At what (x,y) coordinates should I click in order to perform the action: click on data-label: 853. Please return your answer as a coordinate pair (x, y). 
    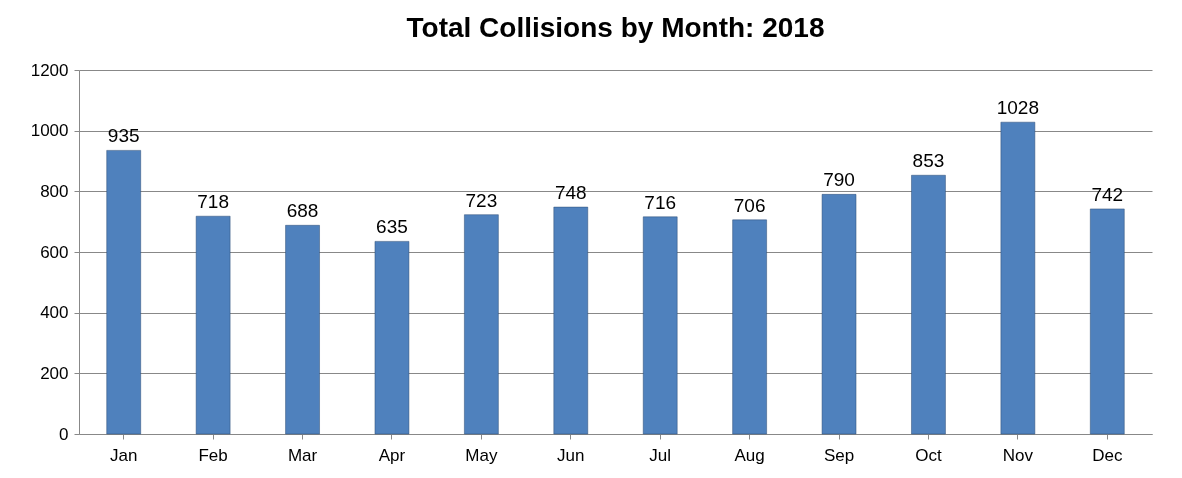
    Looking at the image, I should click on (928, 161).